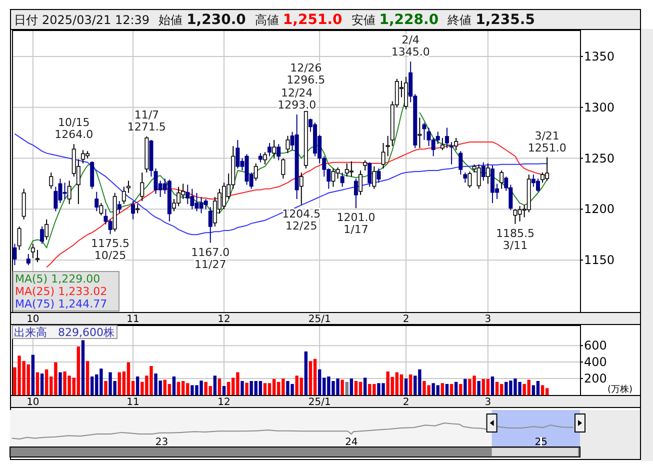 The height and width of the screenshot is (470, 653). What do you see at coordinates (351, 442) in the screenshot?
I see `x-tick-label: 24` at bounding box center [351, 442].